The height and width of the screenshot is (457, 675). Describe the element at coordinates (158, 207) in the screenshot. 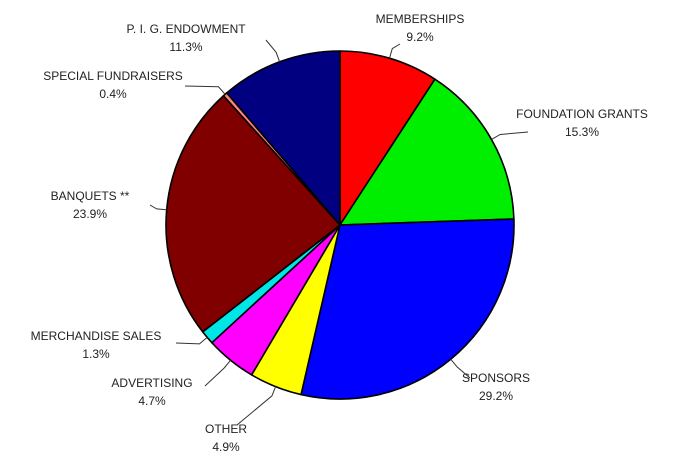

I see `leader-line-banquets` at that location.